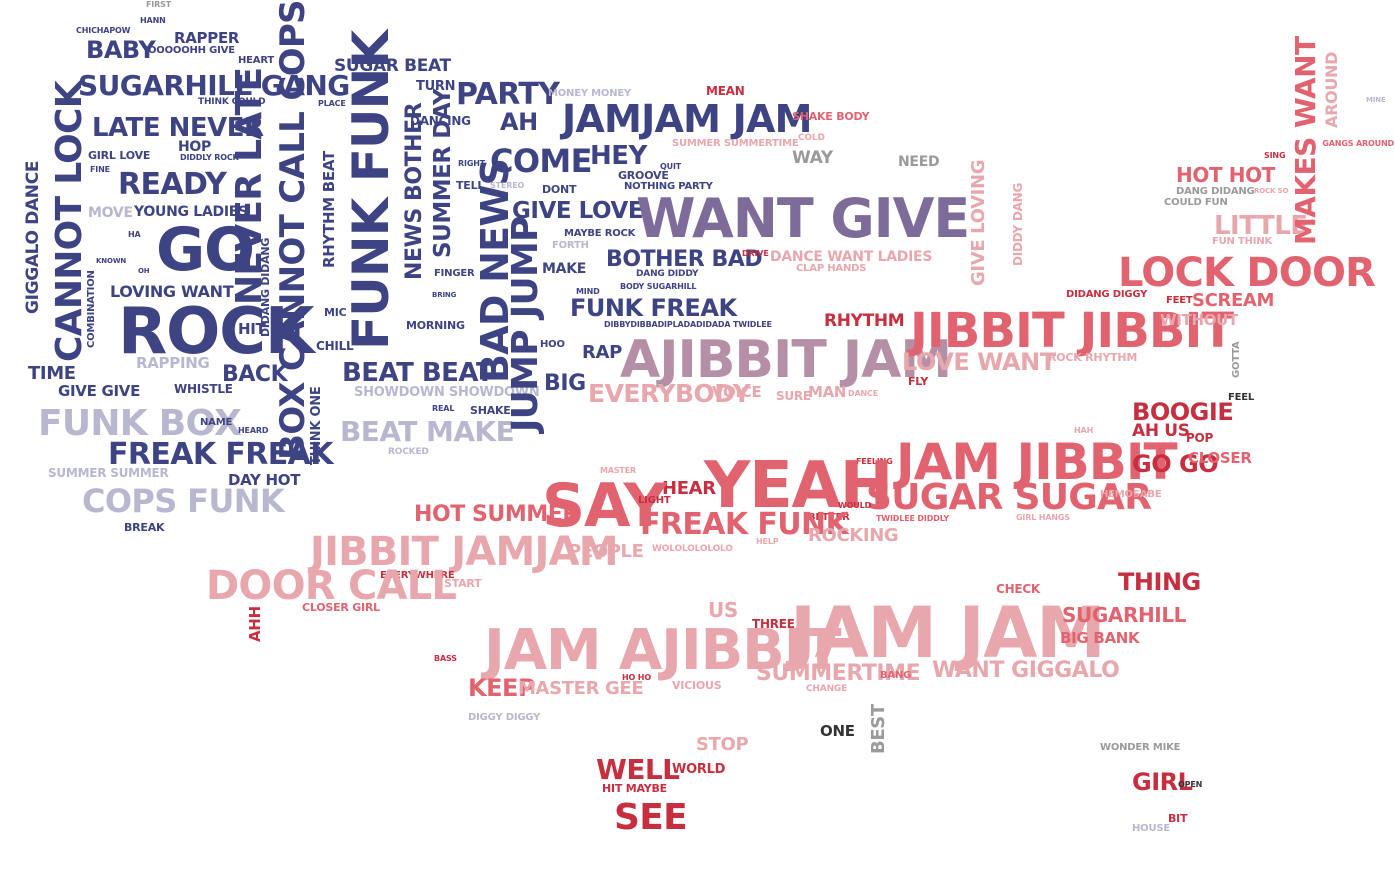  Describe the element at coordinates (332, 103) in the screenshot. I see `word: PLACE` at that location.